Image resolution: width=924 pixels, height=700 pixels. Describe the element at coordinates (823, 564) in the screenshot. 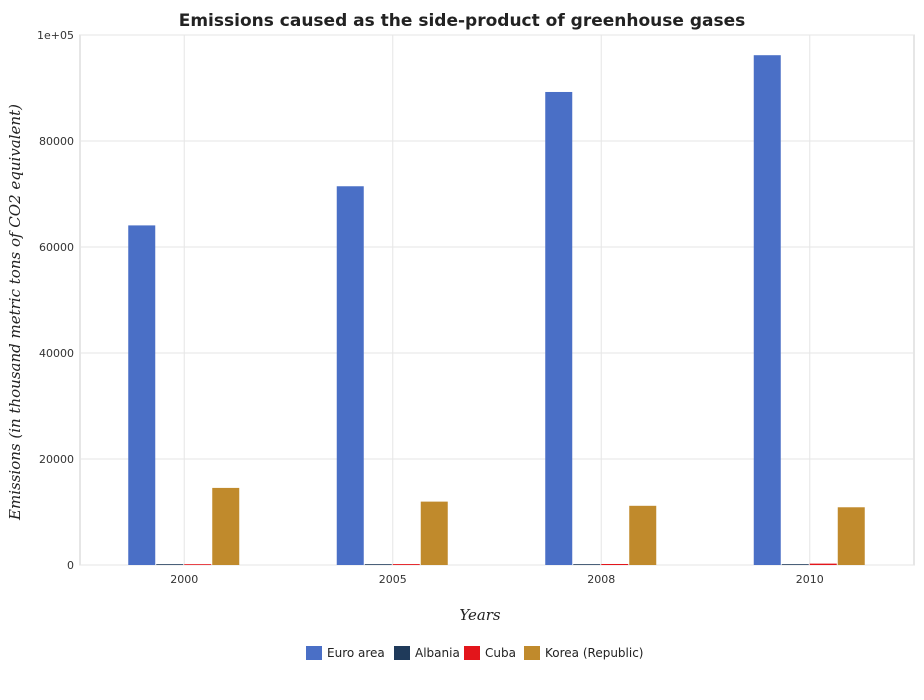

I see `bar-cuba-2010` at that location.